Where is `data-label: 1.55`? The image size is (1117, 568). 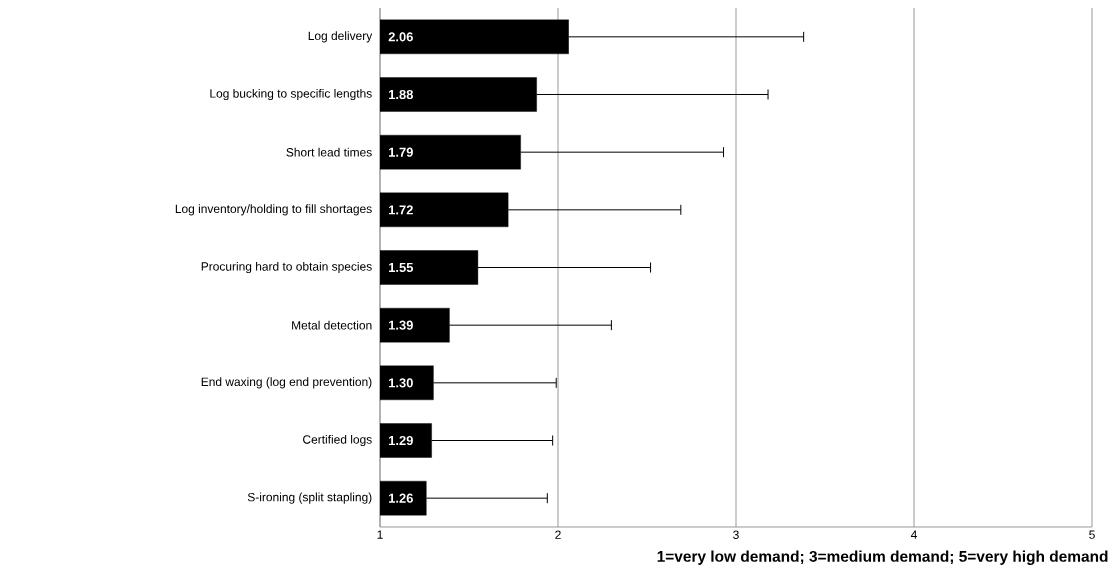
data-label: 1.55 is located at coordinates (401, 267).